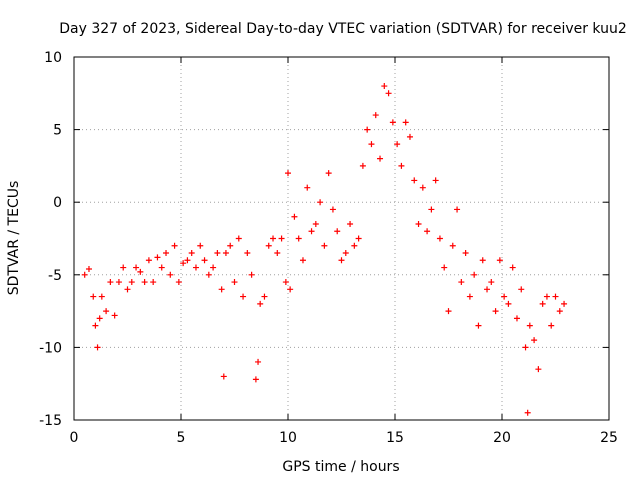 The image size is (640, 480). Describe the element at coordinates (181, 438) in the screenshot. I see `x-tick-label: 5` at that location.